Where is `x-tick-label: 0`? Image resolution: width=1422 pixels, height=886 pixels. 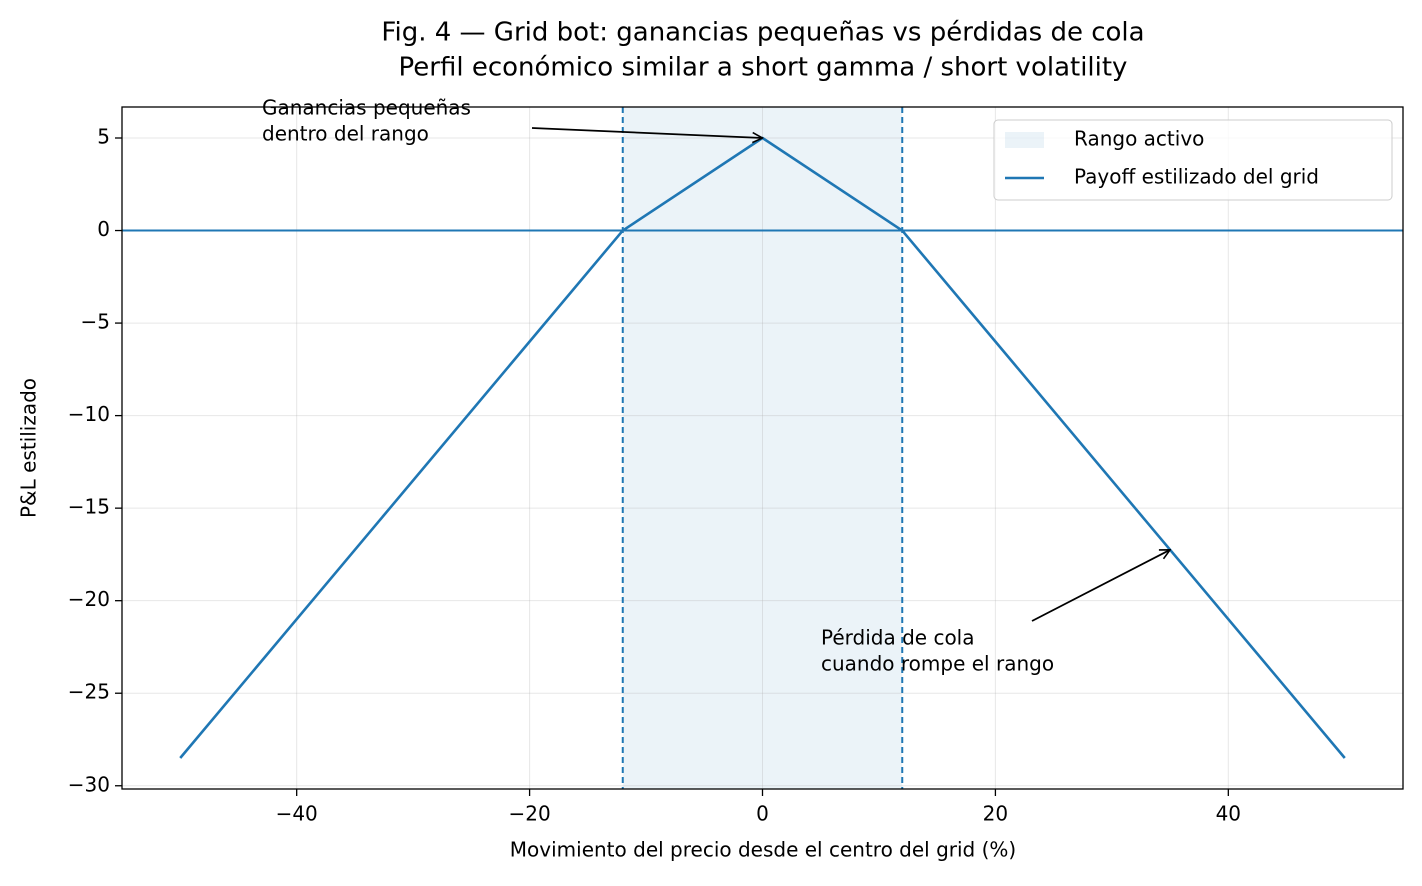
x-tick-label: 0 is located at coordinates (762, 814).